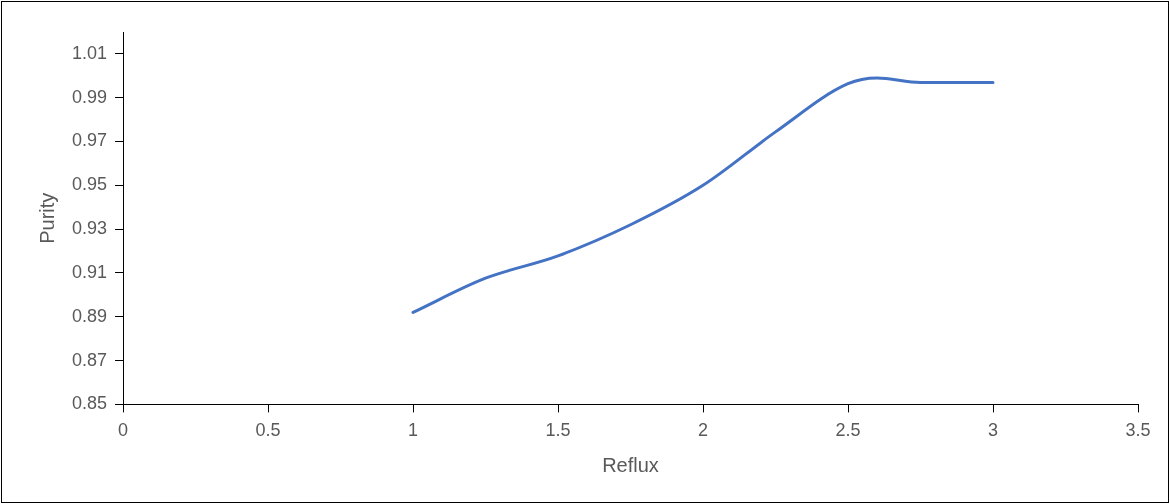  Describe the element at coordinates (413, 430) in the screenshot. I see `x-tick-label: 1` at that location.